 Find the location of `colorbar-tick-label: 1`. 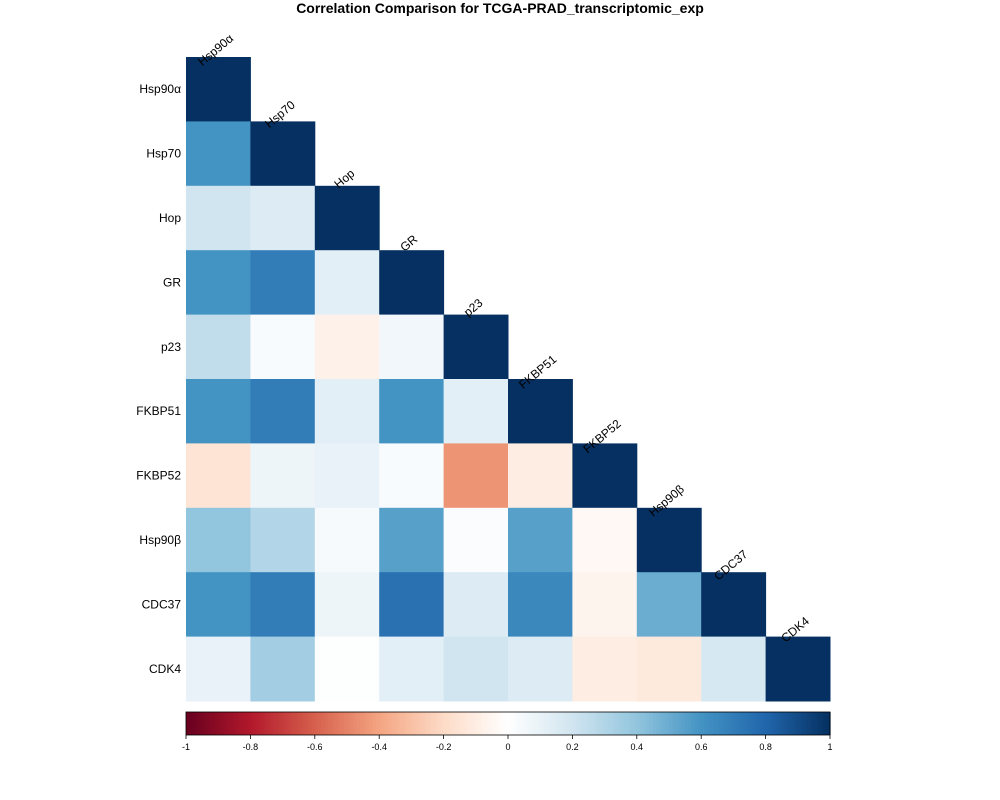

colorbar-tick-label: 1 is located at coordinates (829, 747).